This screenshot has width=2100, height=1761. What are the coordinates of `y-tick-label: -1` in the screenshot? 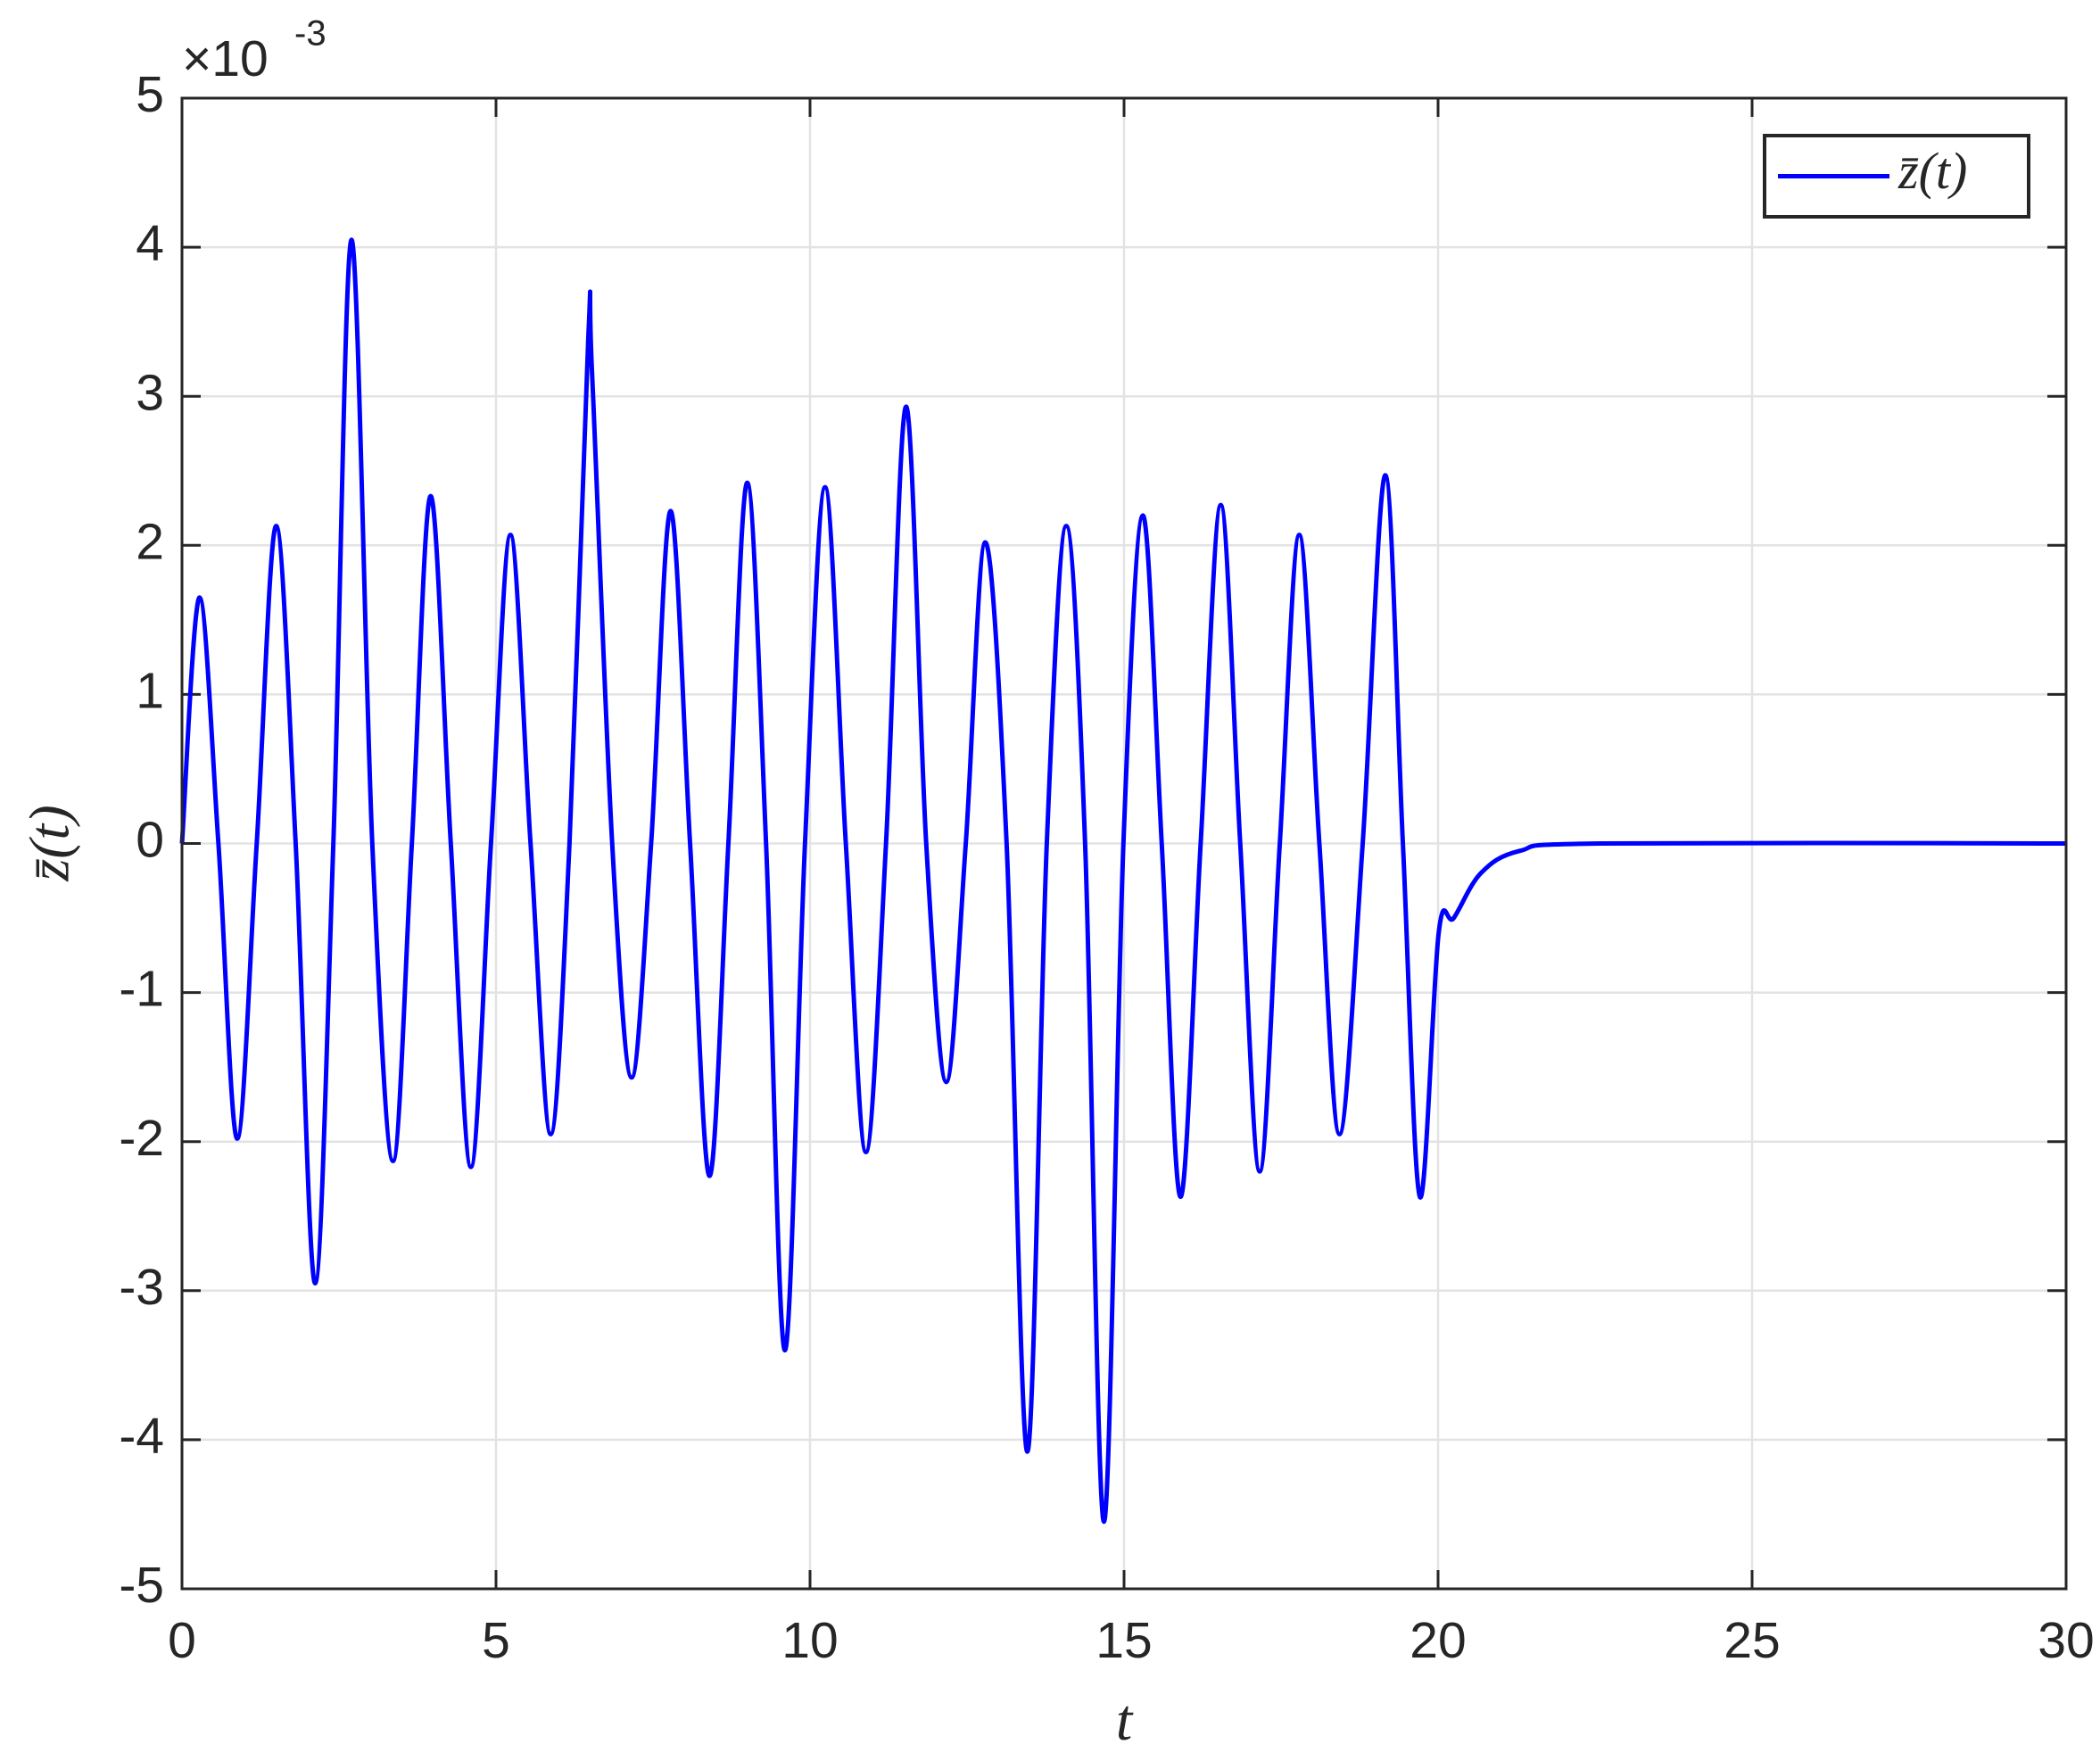 It's located at (141, 989).